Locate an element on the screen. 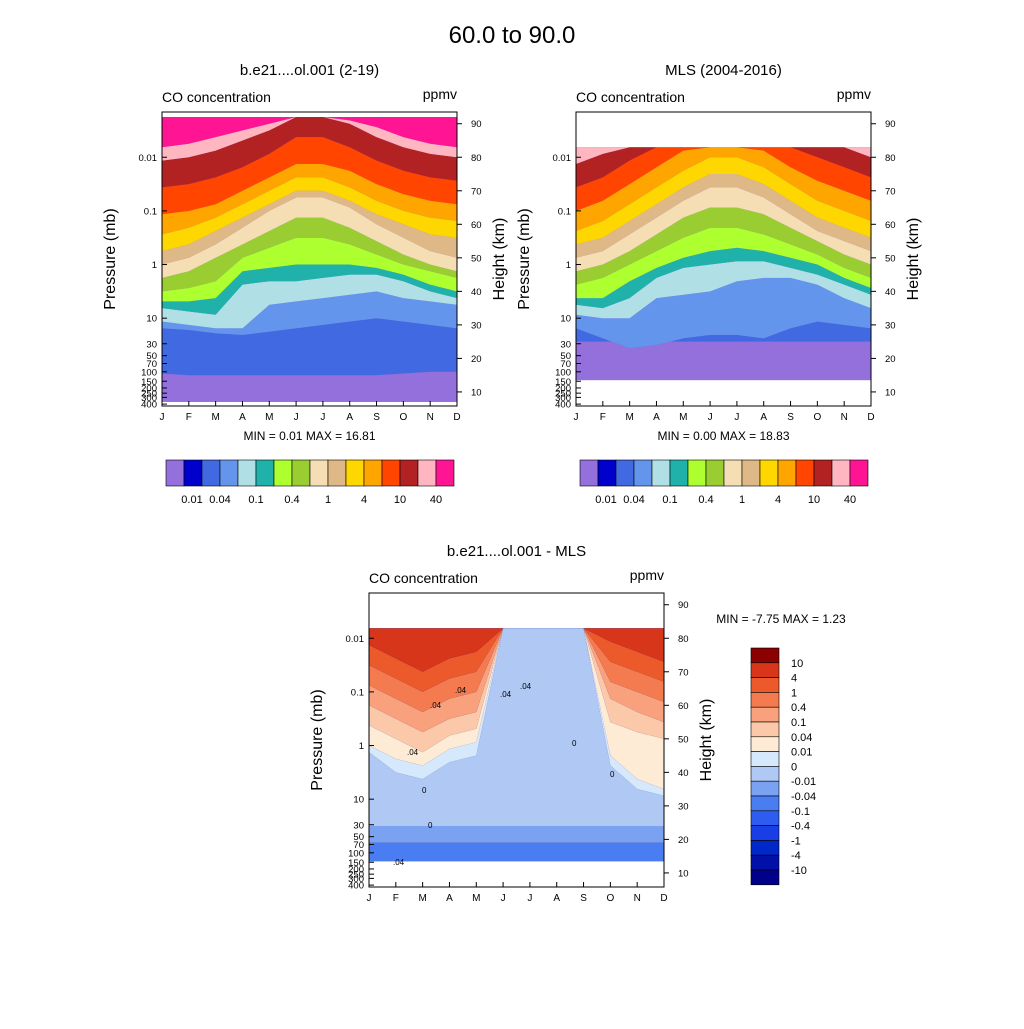  y-tick-label: 70 is located at coordinates (565, 364).